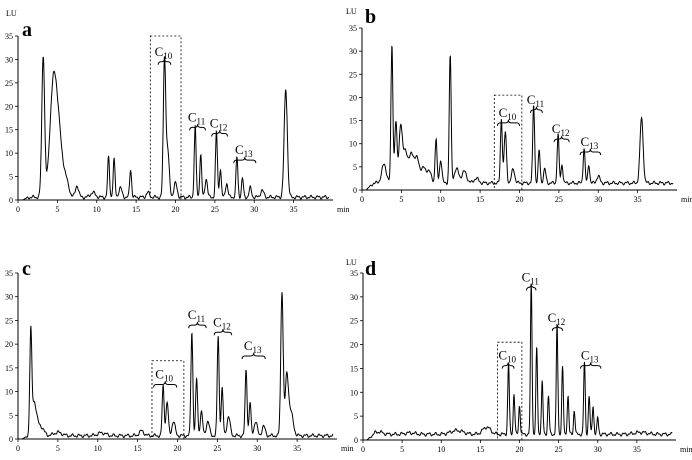  I want to click on panel-letter: d, so click(370, 269).